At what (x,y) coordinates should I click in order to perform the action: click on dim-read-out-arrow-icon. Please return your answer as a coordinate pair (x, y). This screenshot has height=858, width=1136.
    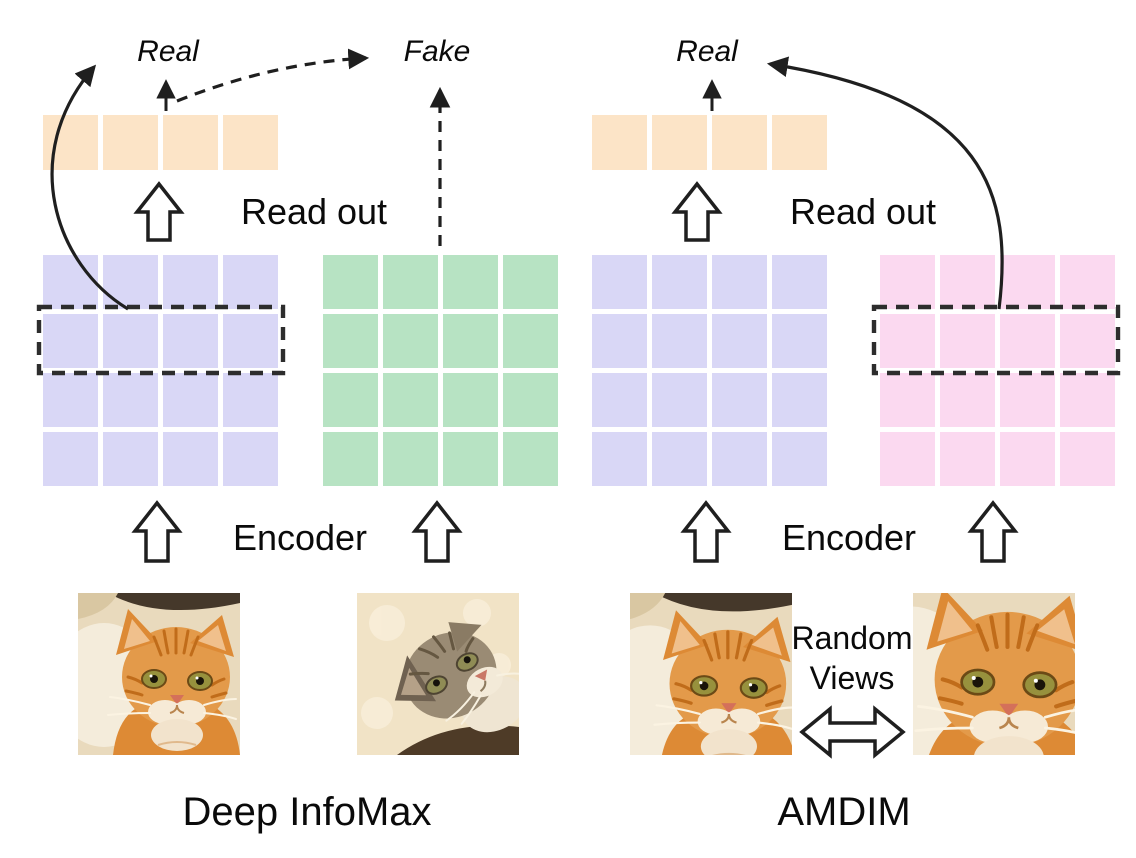
    Looking at the image, I should click on (159, 211).